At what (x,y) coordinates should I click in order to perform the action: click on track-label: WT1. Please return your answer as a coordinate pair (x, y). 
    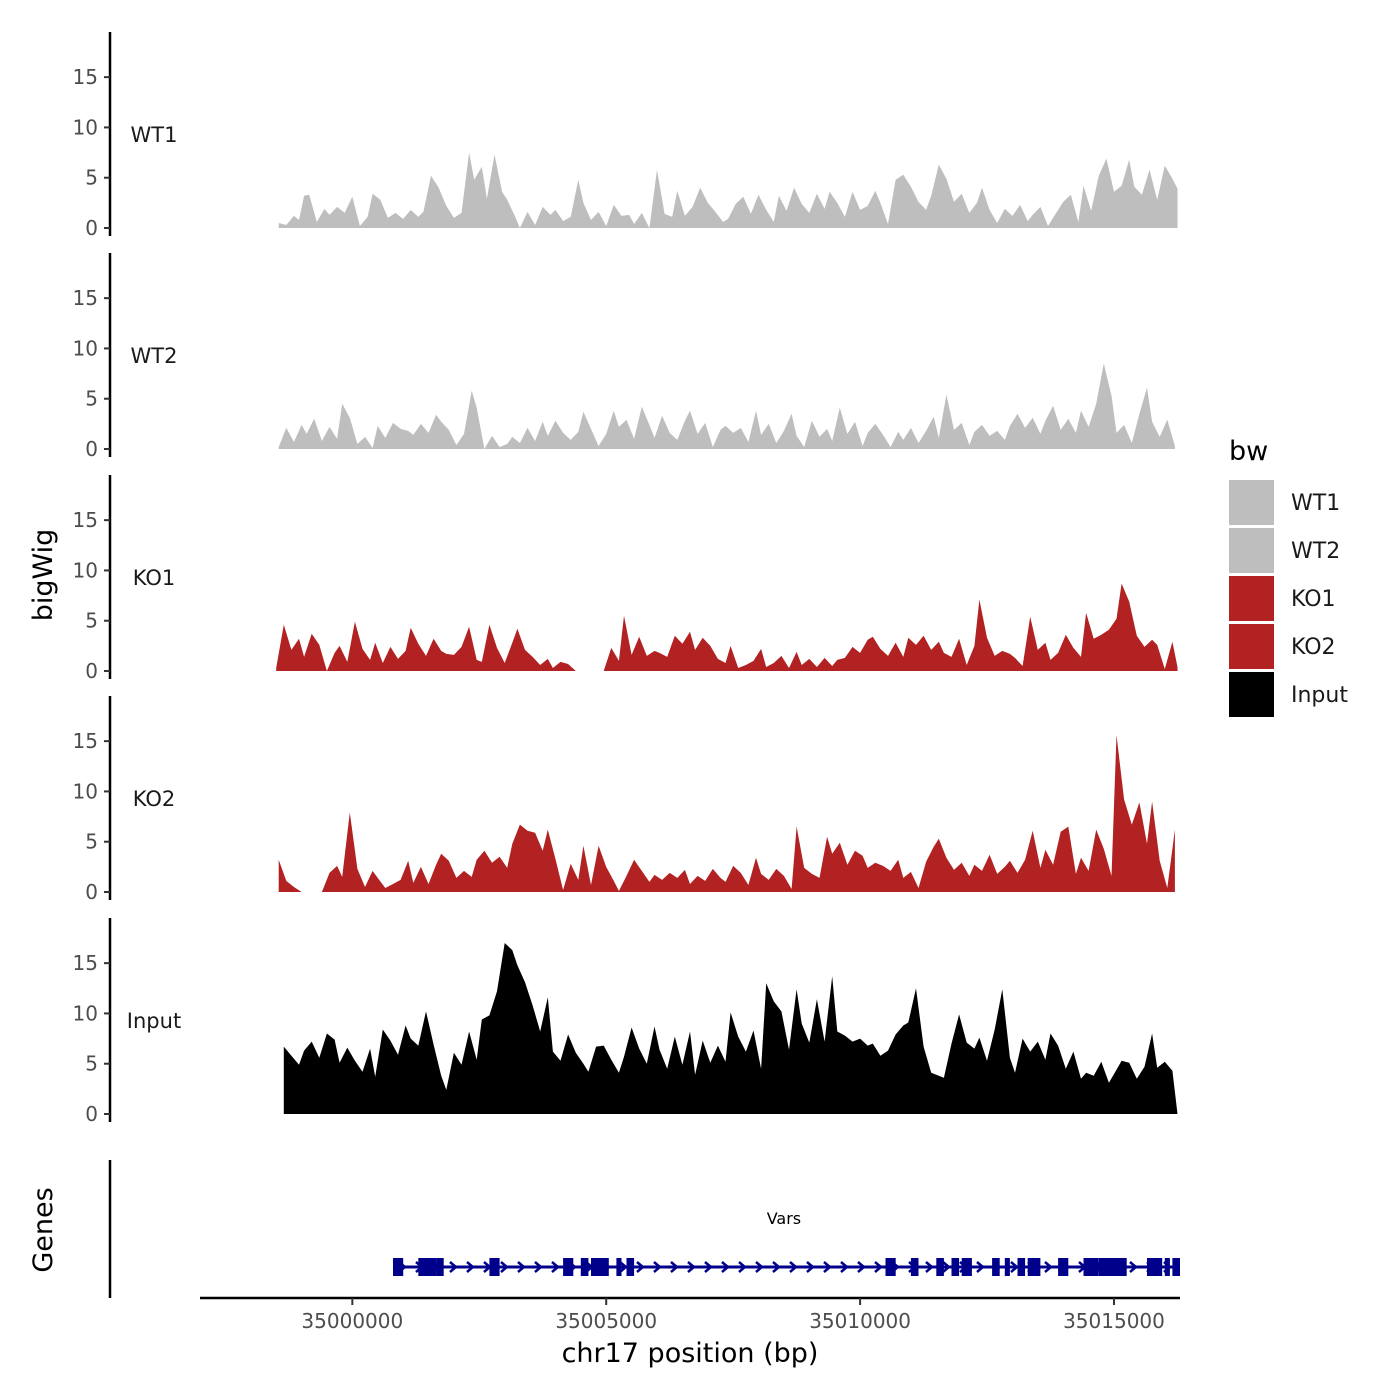
    Looking at the image, I should click on (154, 135).